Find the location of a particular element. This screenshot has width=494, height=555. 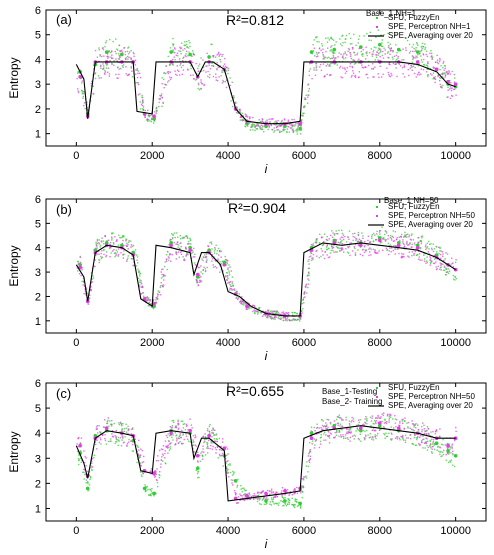

y-tick-label: 4 is located at coordinates (38, 434).